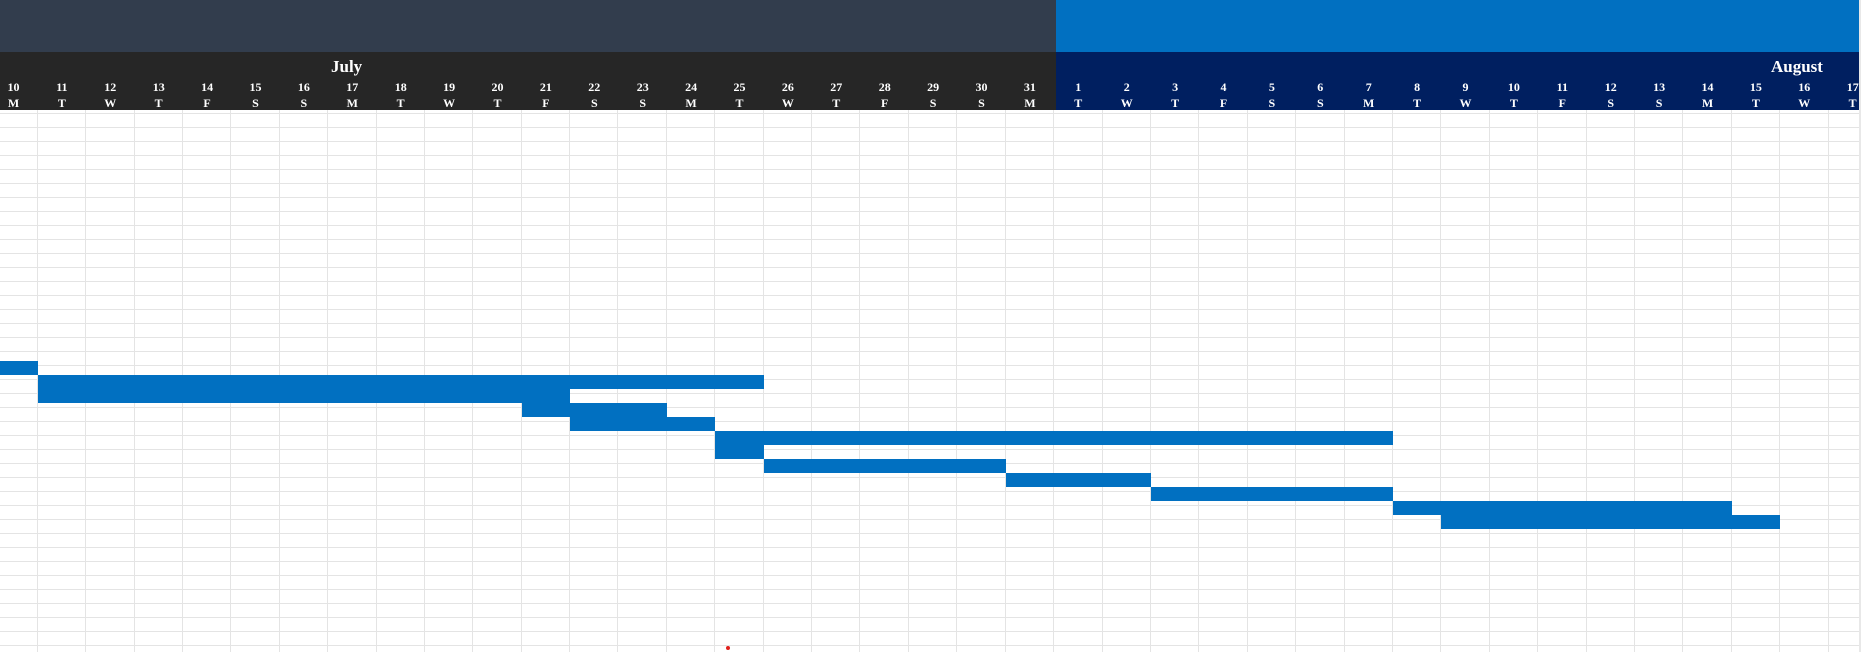  Describe the element at coordinates (1797, 66) in the screenshot. I see `month-label-august: August` at that location.